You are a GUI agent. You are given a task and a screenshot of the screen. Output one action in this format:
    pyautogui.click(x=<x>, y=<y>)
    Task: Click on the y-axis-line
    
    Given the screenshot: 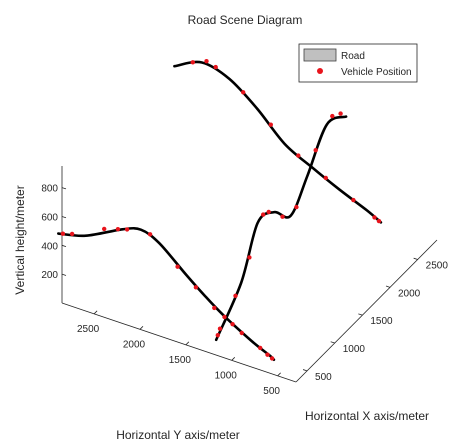 What is the action you would take?
    pyautogui.click(x=179, y=342)
    